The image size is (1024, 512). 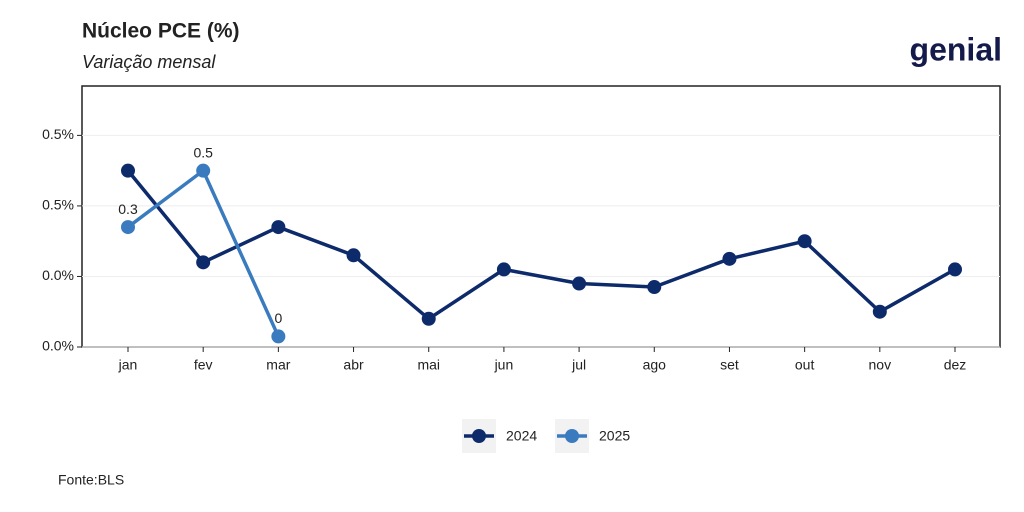 What do you see at coordinates (353, 365) in the screenshot?
I see `x-tick-label: abr` at bounding box center [353, 365].